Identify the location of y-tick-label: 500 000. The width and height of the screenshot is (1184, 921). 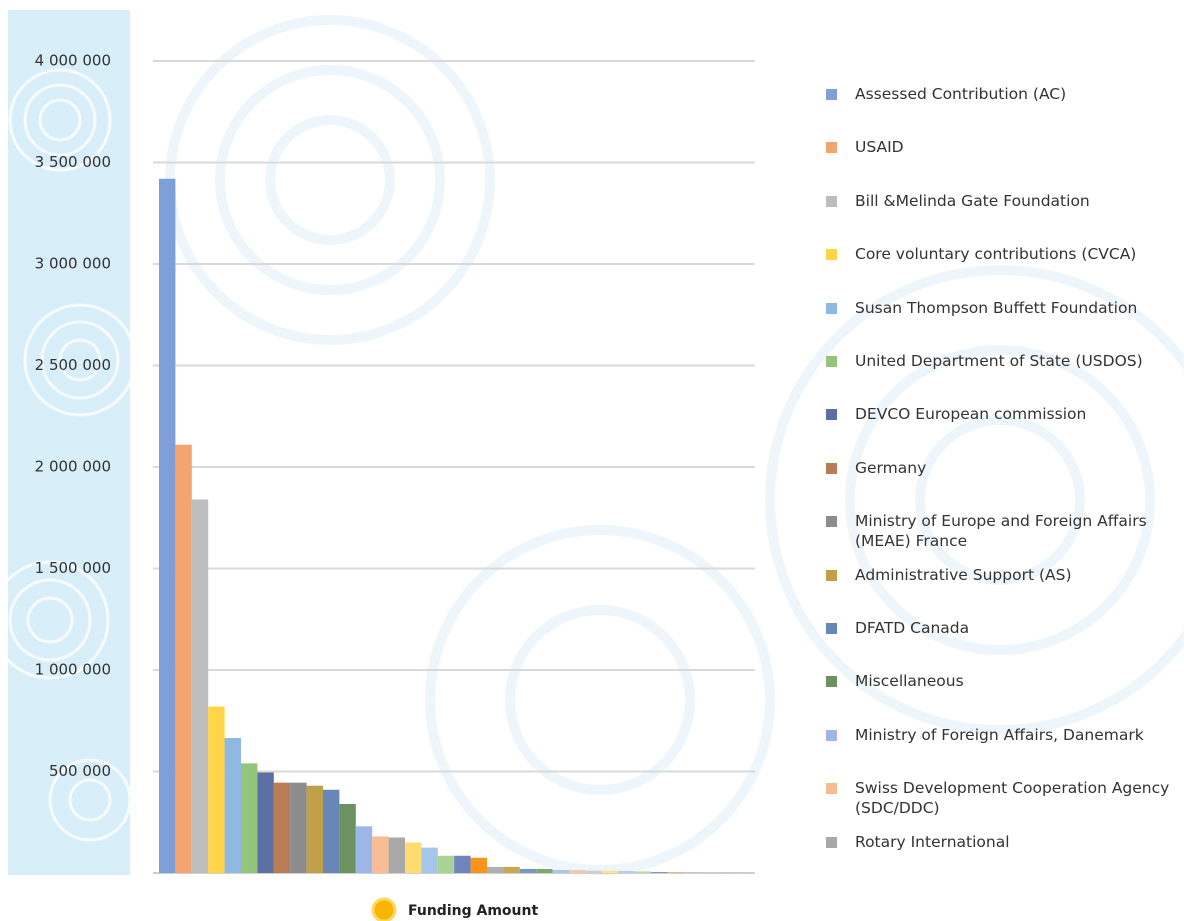
(80, 771).